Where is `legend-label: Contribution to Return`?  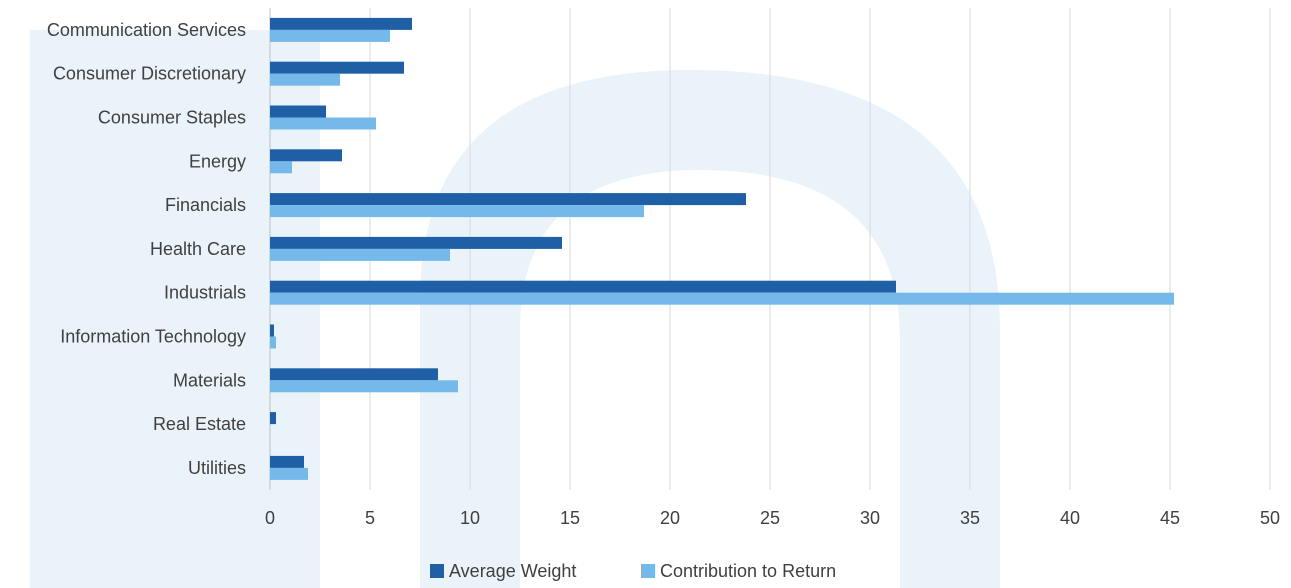
legend-label: Contribution to Return is located at coordinates (748, 571).